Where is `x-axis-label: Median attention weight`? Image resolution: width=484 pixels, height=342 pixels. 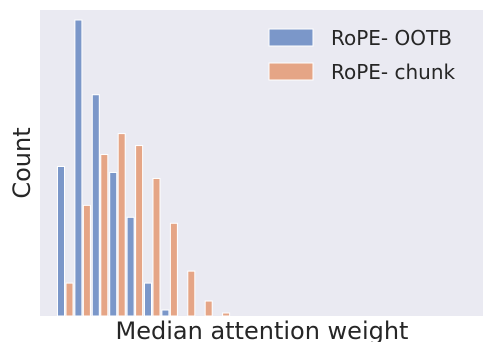
x-axis-label: Median attention weight is located at coordinates (262, 329).